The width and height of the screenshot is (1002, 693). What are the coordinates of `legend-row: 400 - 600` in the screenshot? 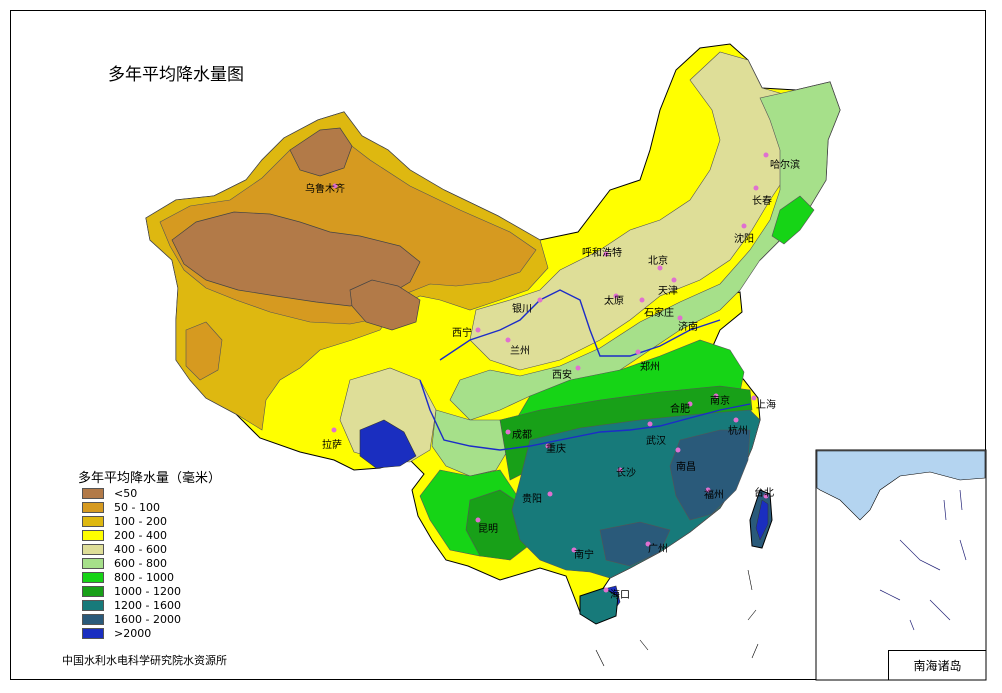 It's located at (124, 549).